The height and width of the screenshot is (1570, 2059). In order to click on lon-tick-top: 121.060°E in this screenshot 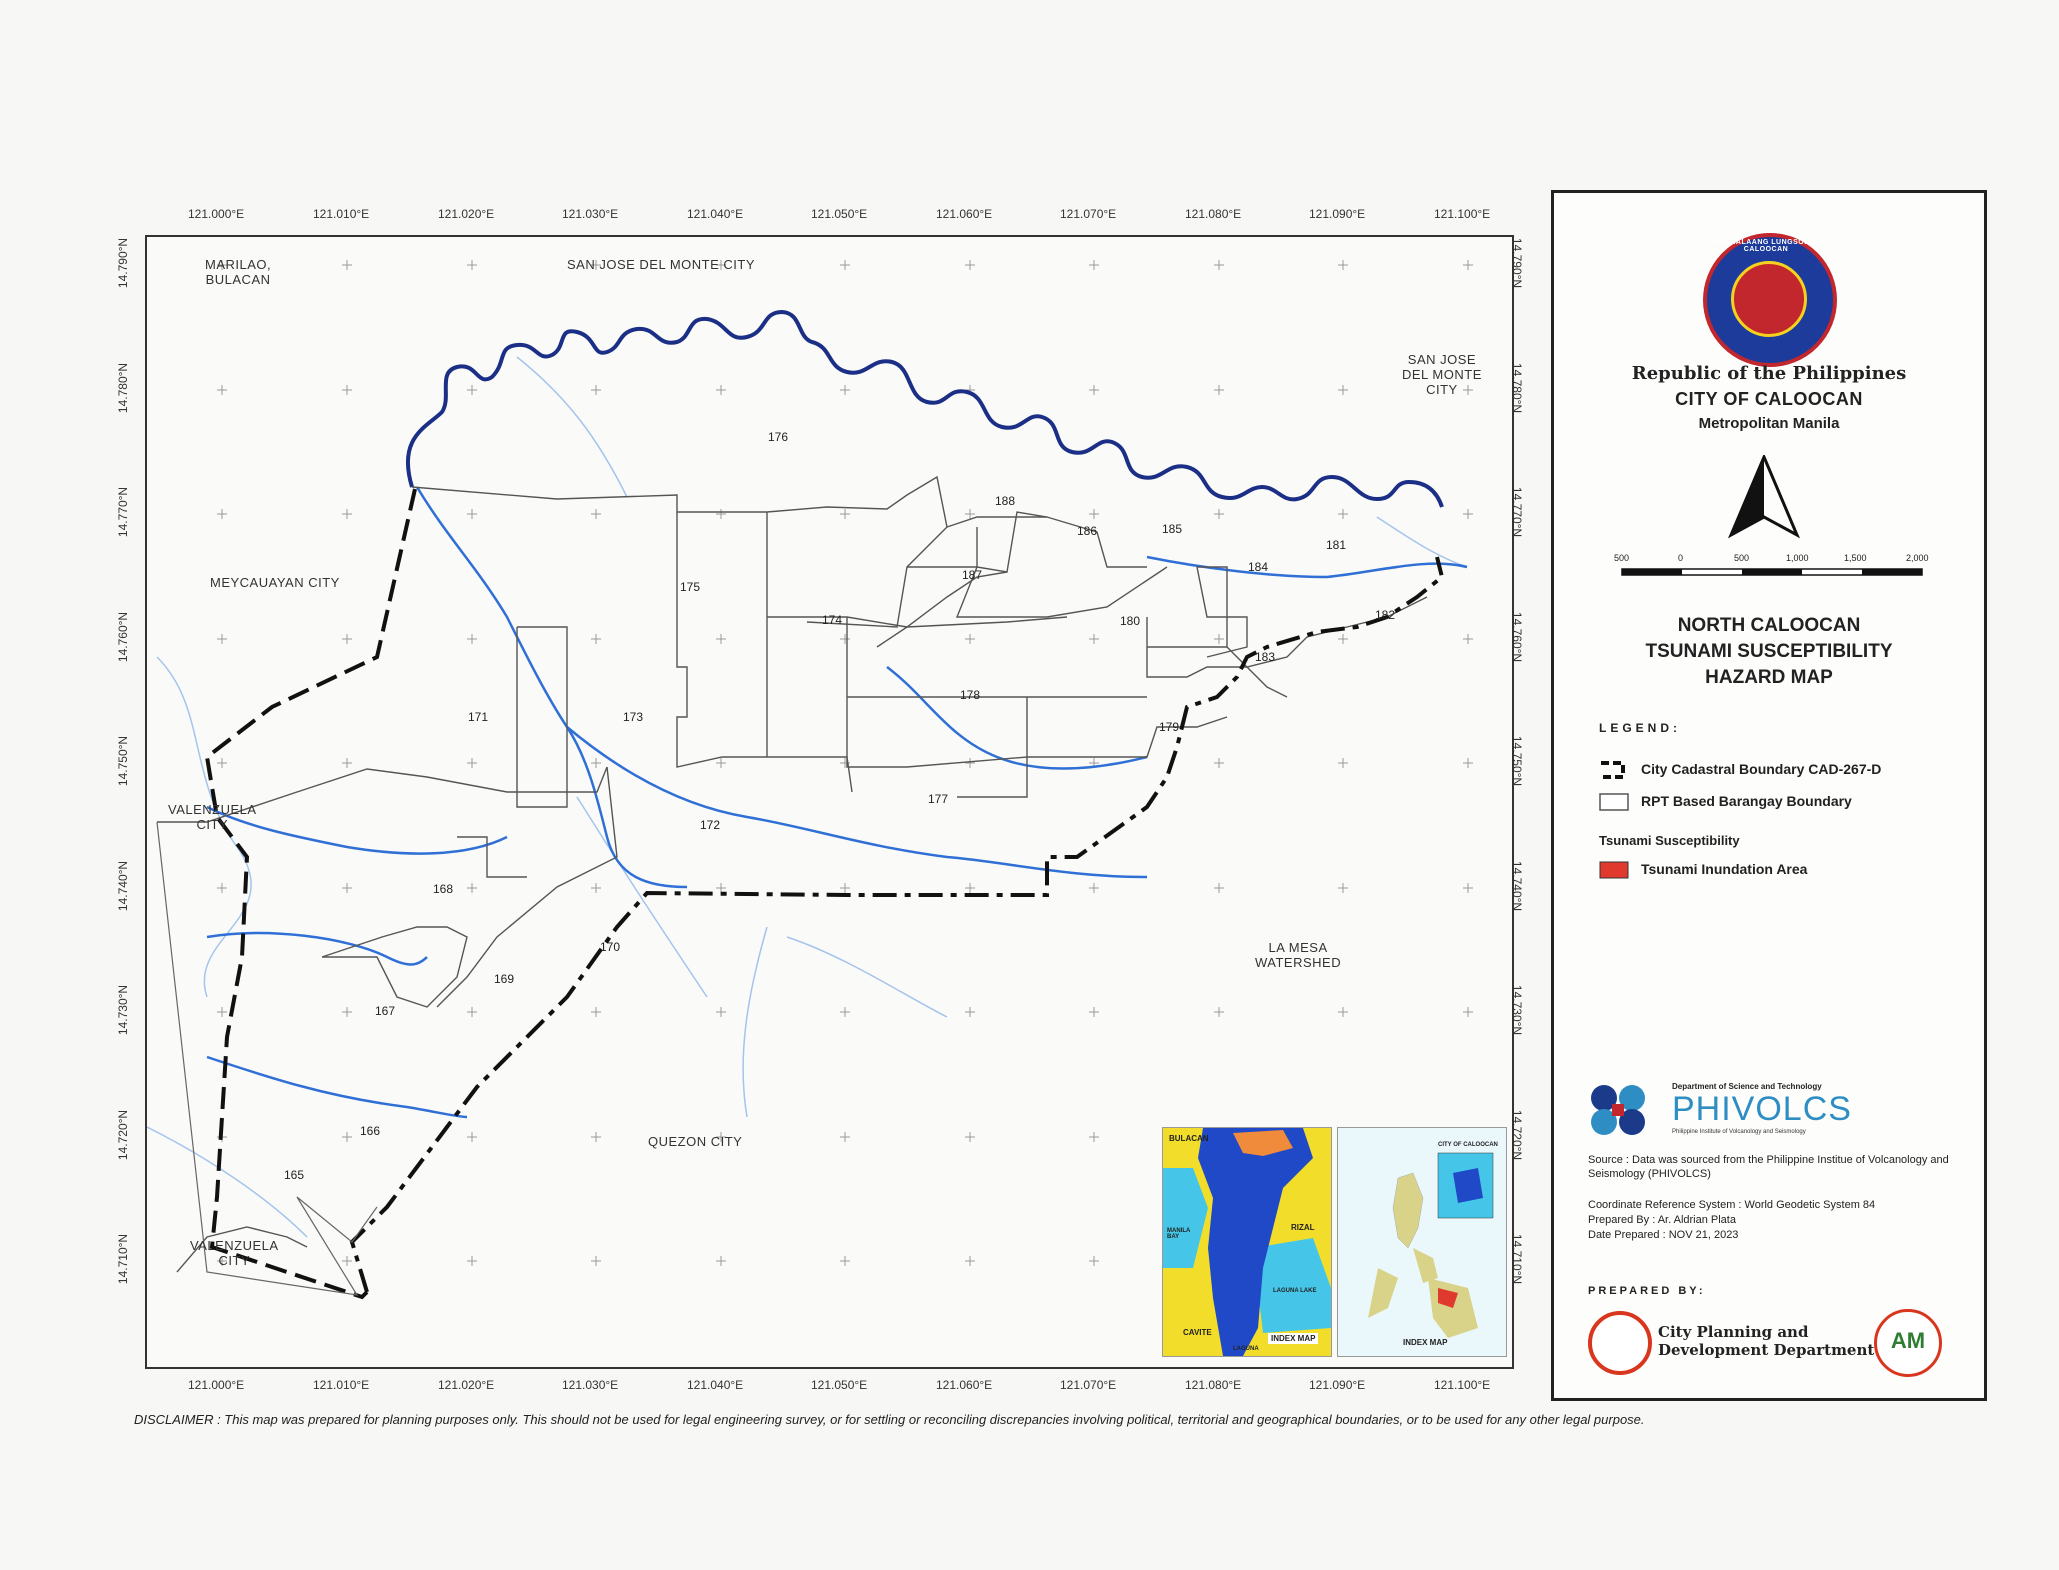, I will do `click(964, 214)`.